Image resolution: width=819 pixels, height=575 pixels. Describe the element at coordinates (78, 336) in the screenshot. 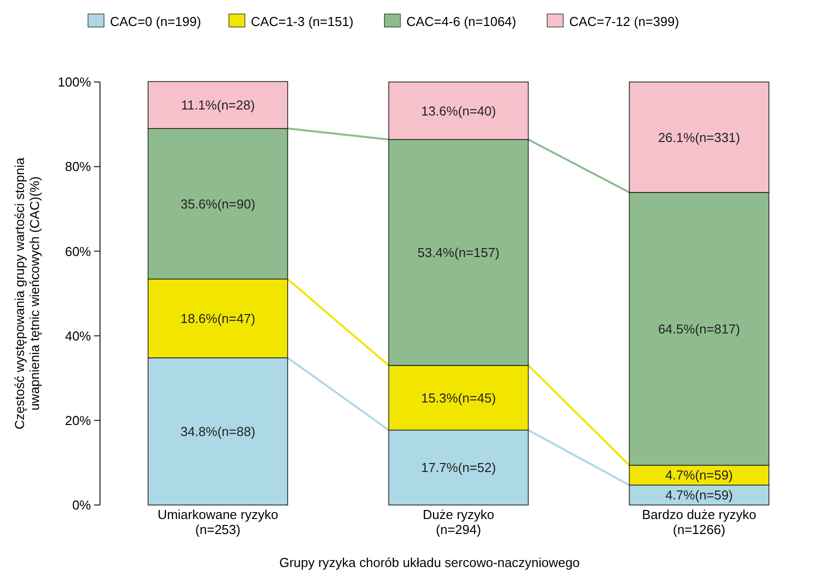

I see `y-tick-label: 40%` at that location.